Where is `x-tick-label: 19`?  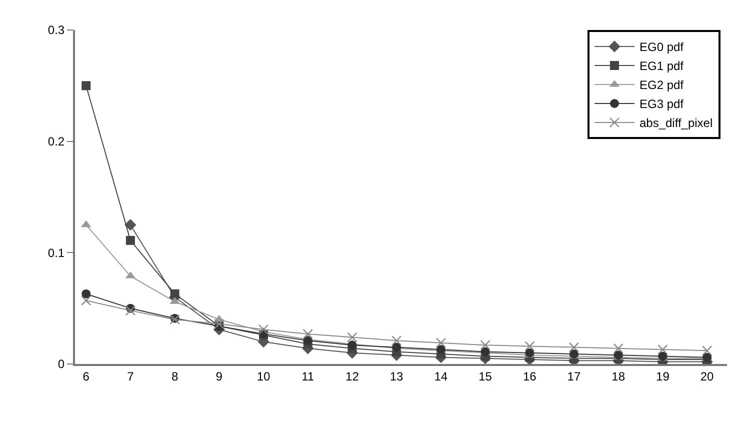
x-tick-label: 19 is located at coordinates (663, 376).